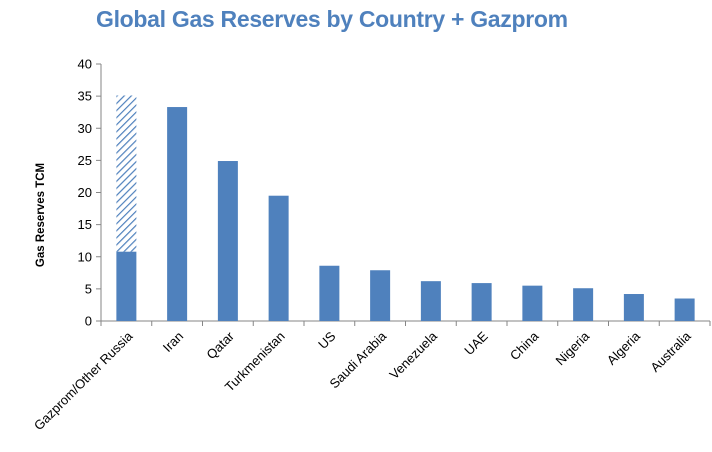  What do you see at coordinates (220, 345) in the screenshot?
I see `x-tick-label: Qatar` at bounding box center [220, 345].